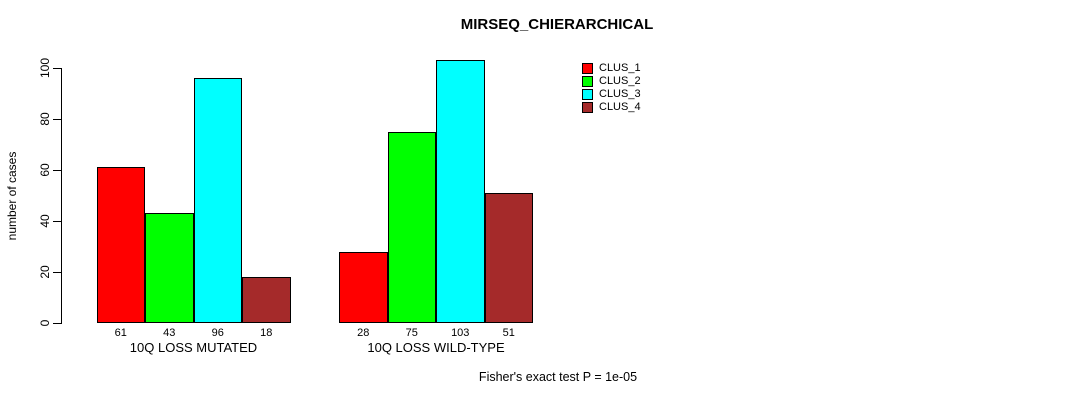 Image resolution: width=1090 pixels, height=400 pixels. I want to click on legend-item: CLUS_1, so click(611, 68).